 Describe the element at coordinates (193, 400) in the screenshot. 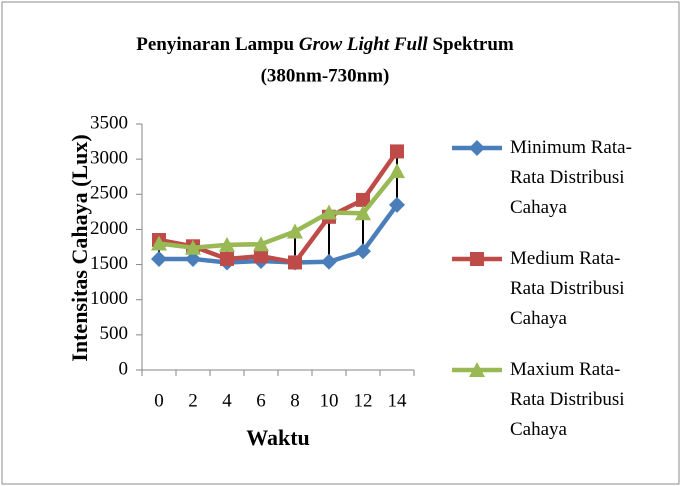

I see `x-tick-label: 2` at that location.